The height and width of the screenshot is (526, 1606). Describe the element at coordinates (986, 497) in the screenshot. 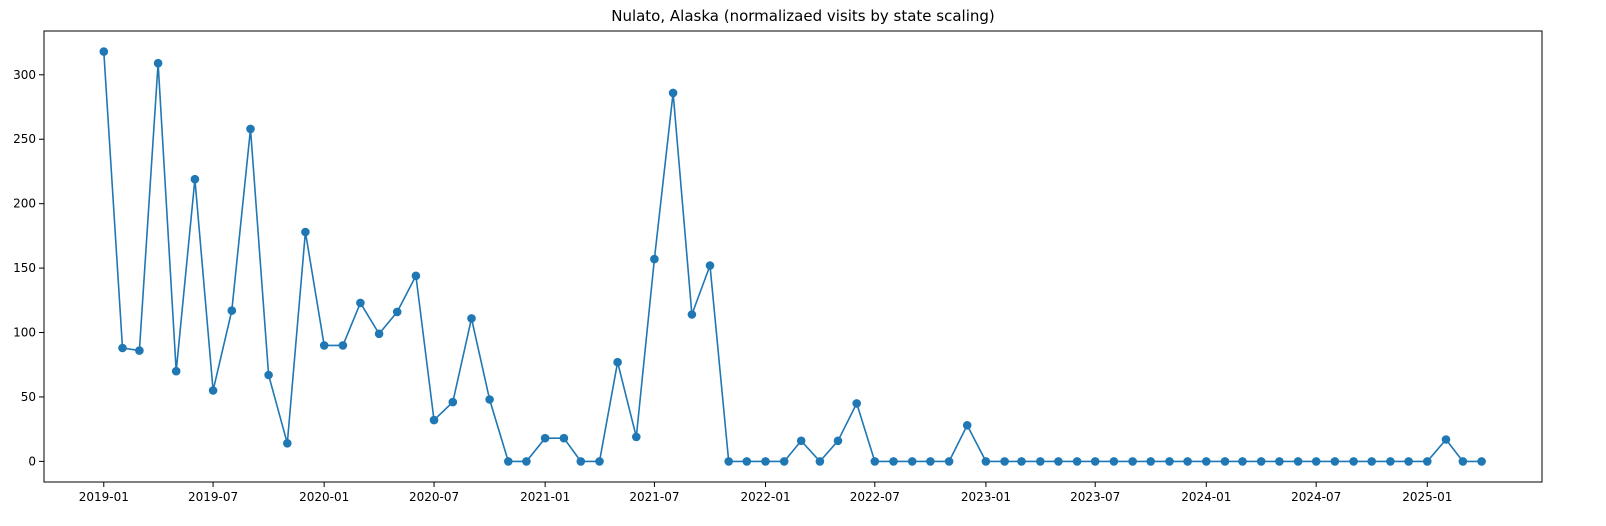

I see `x-tick-label: 2023-01` at that location.